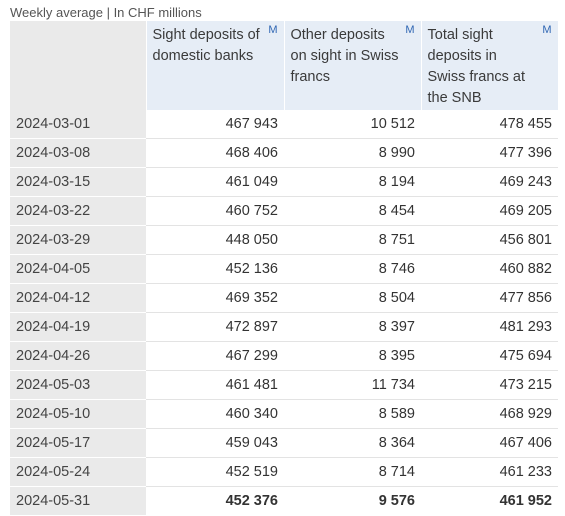  Describe the element at coordinates (215, 385) in the screenshot. I see `sight-domestic-cell: 461 481` at that location.